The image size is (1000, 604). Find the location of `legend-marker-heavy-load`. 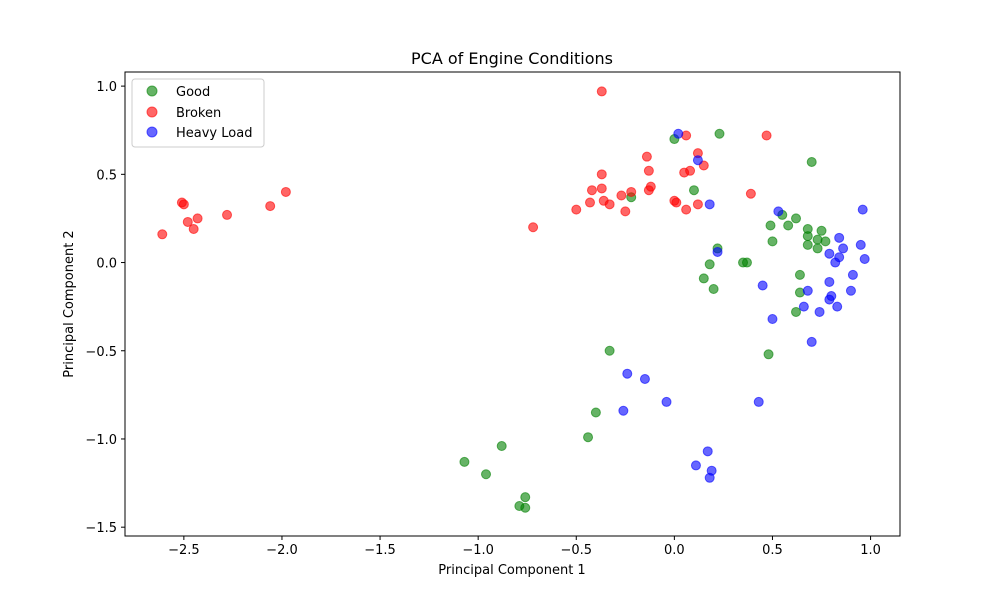

legend-marker-heavy-load is located at coordinates (152, 132).